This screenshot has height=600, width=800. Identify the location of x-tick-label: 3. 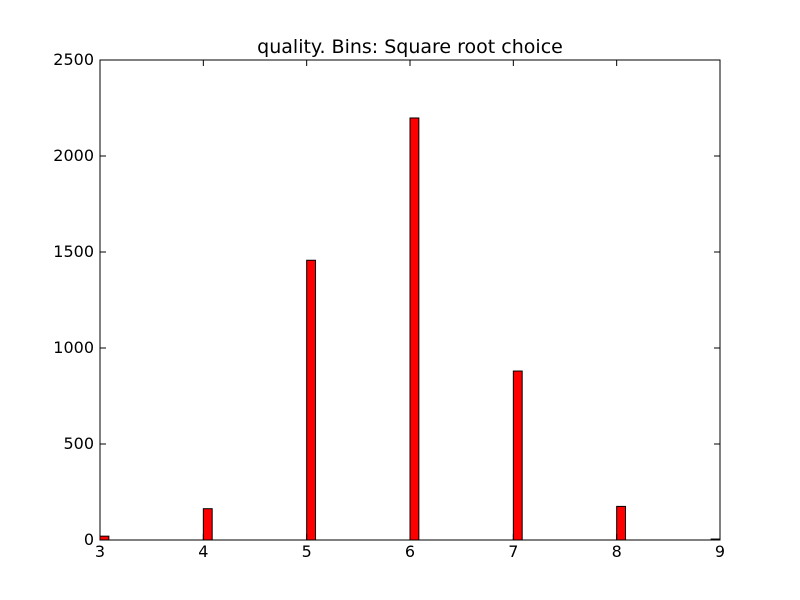
(100, 551).